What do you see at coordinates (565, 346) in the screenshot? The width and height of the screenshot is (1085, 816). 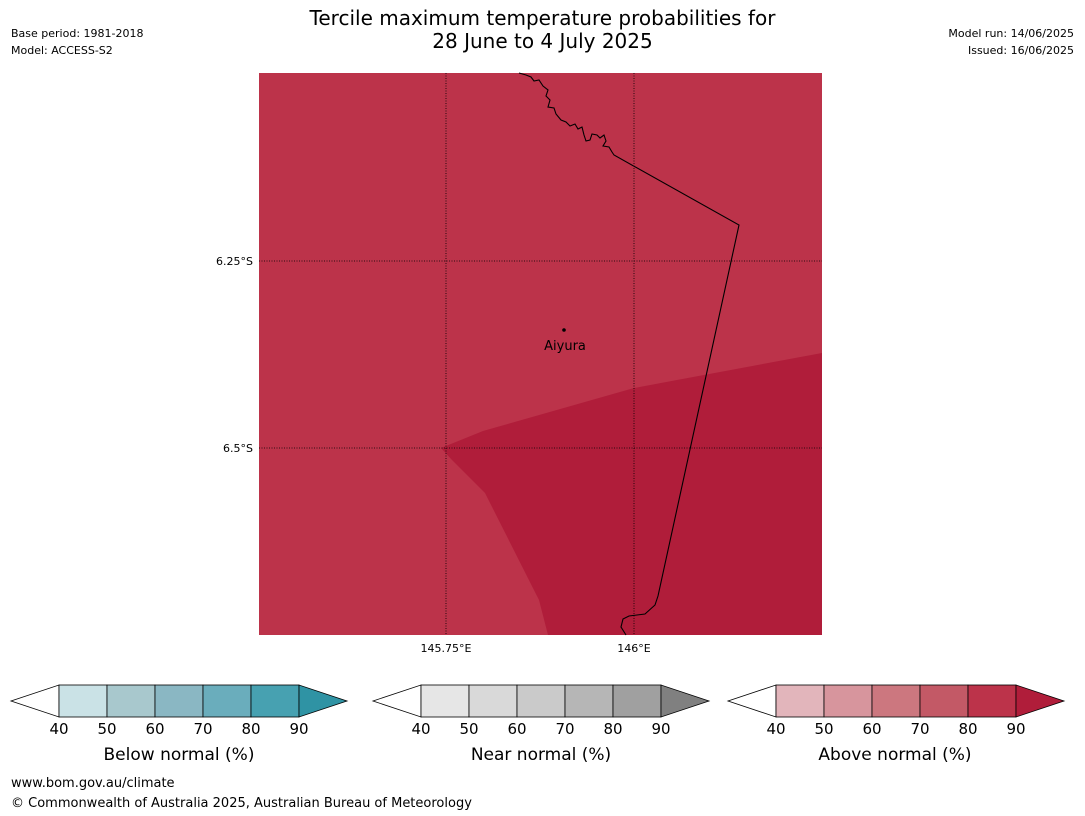 I see `place-label-aiyura: Aiyura` at bounding box center [565, 346].